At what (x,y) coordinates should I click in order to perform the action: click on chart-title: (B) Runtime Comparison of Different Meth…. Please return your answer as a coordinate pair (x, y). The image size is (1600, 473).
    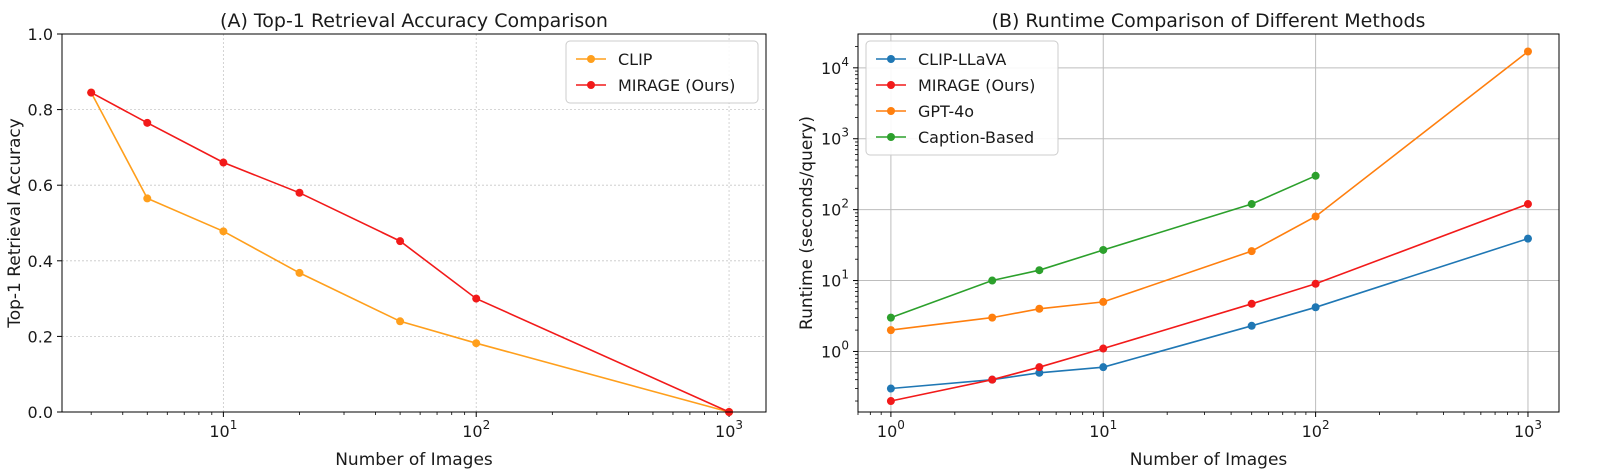
    Looking at the image, I should click on (1209, 21).